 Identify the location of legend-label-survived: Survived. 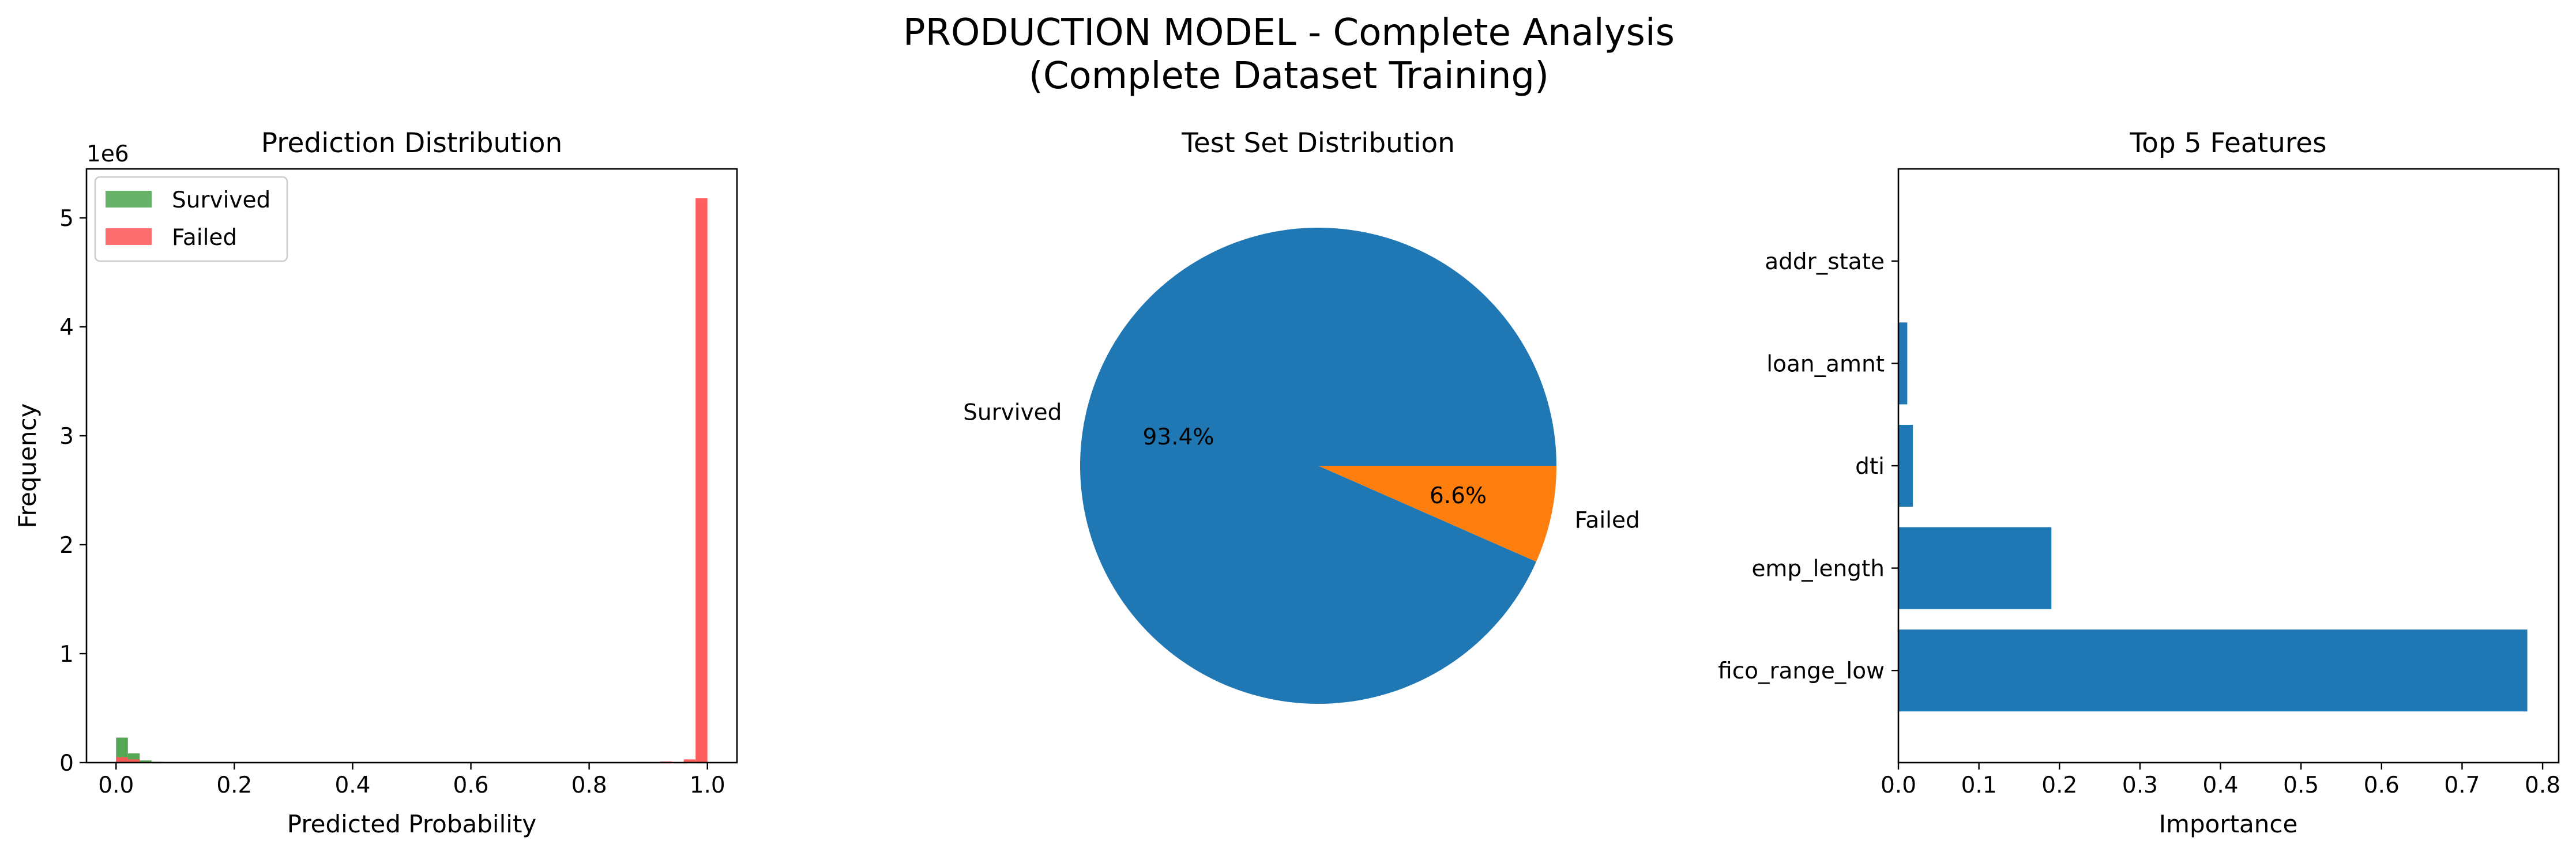
(221, 200).